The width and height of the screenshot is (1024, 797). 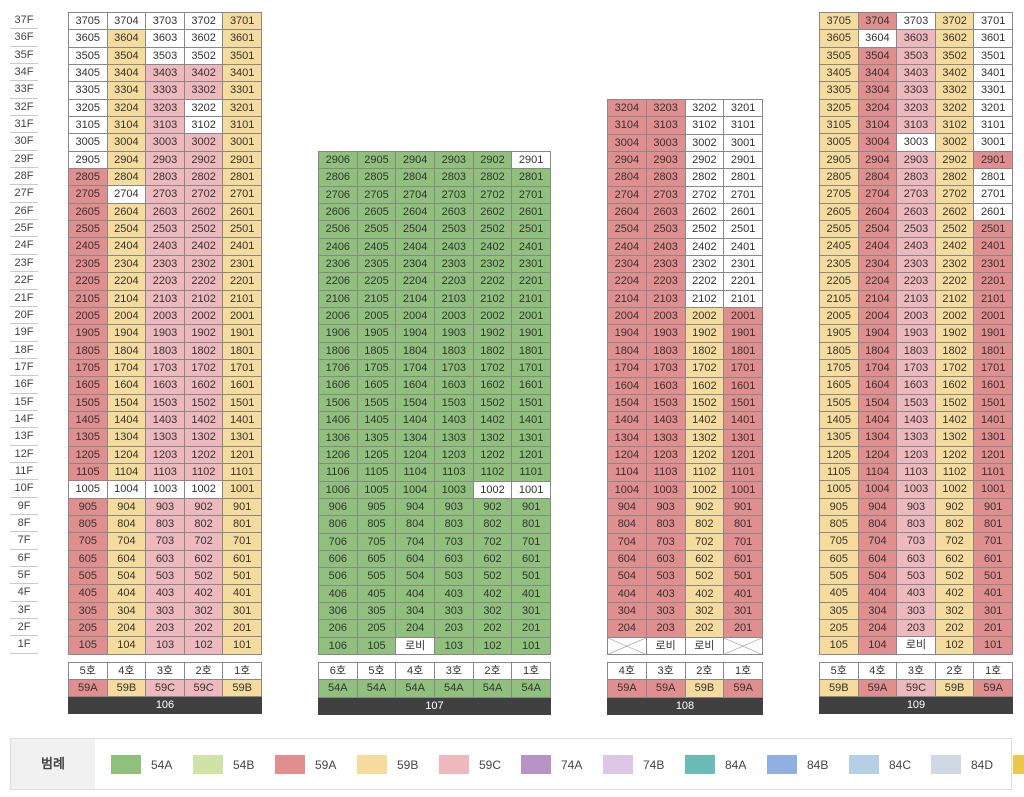 What do you see at coordinates (743, 672) in the screenshot?
I see `unit-number: 1호` at bounding box center [743, 672].